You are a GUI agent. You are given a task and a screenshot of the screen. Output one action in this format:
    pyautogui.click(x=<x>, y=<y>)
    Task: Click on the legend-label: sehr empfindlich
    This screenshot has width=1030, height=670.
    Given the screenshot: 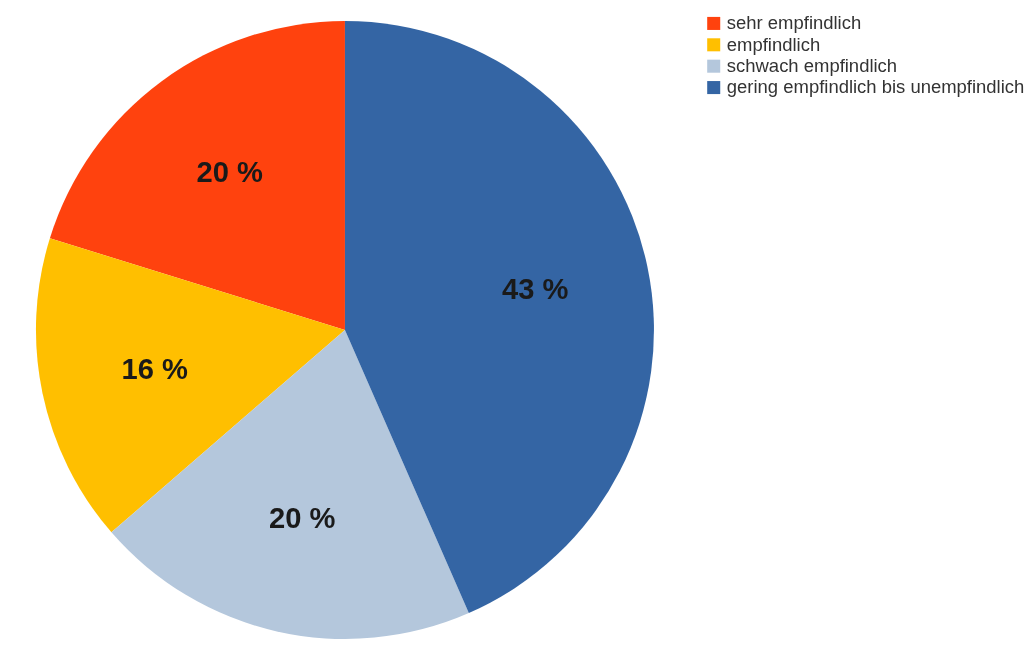 What is the action you would take?
    pyautogui.click(x=794, y=23)
    